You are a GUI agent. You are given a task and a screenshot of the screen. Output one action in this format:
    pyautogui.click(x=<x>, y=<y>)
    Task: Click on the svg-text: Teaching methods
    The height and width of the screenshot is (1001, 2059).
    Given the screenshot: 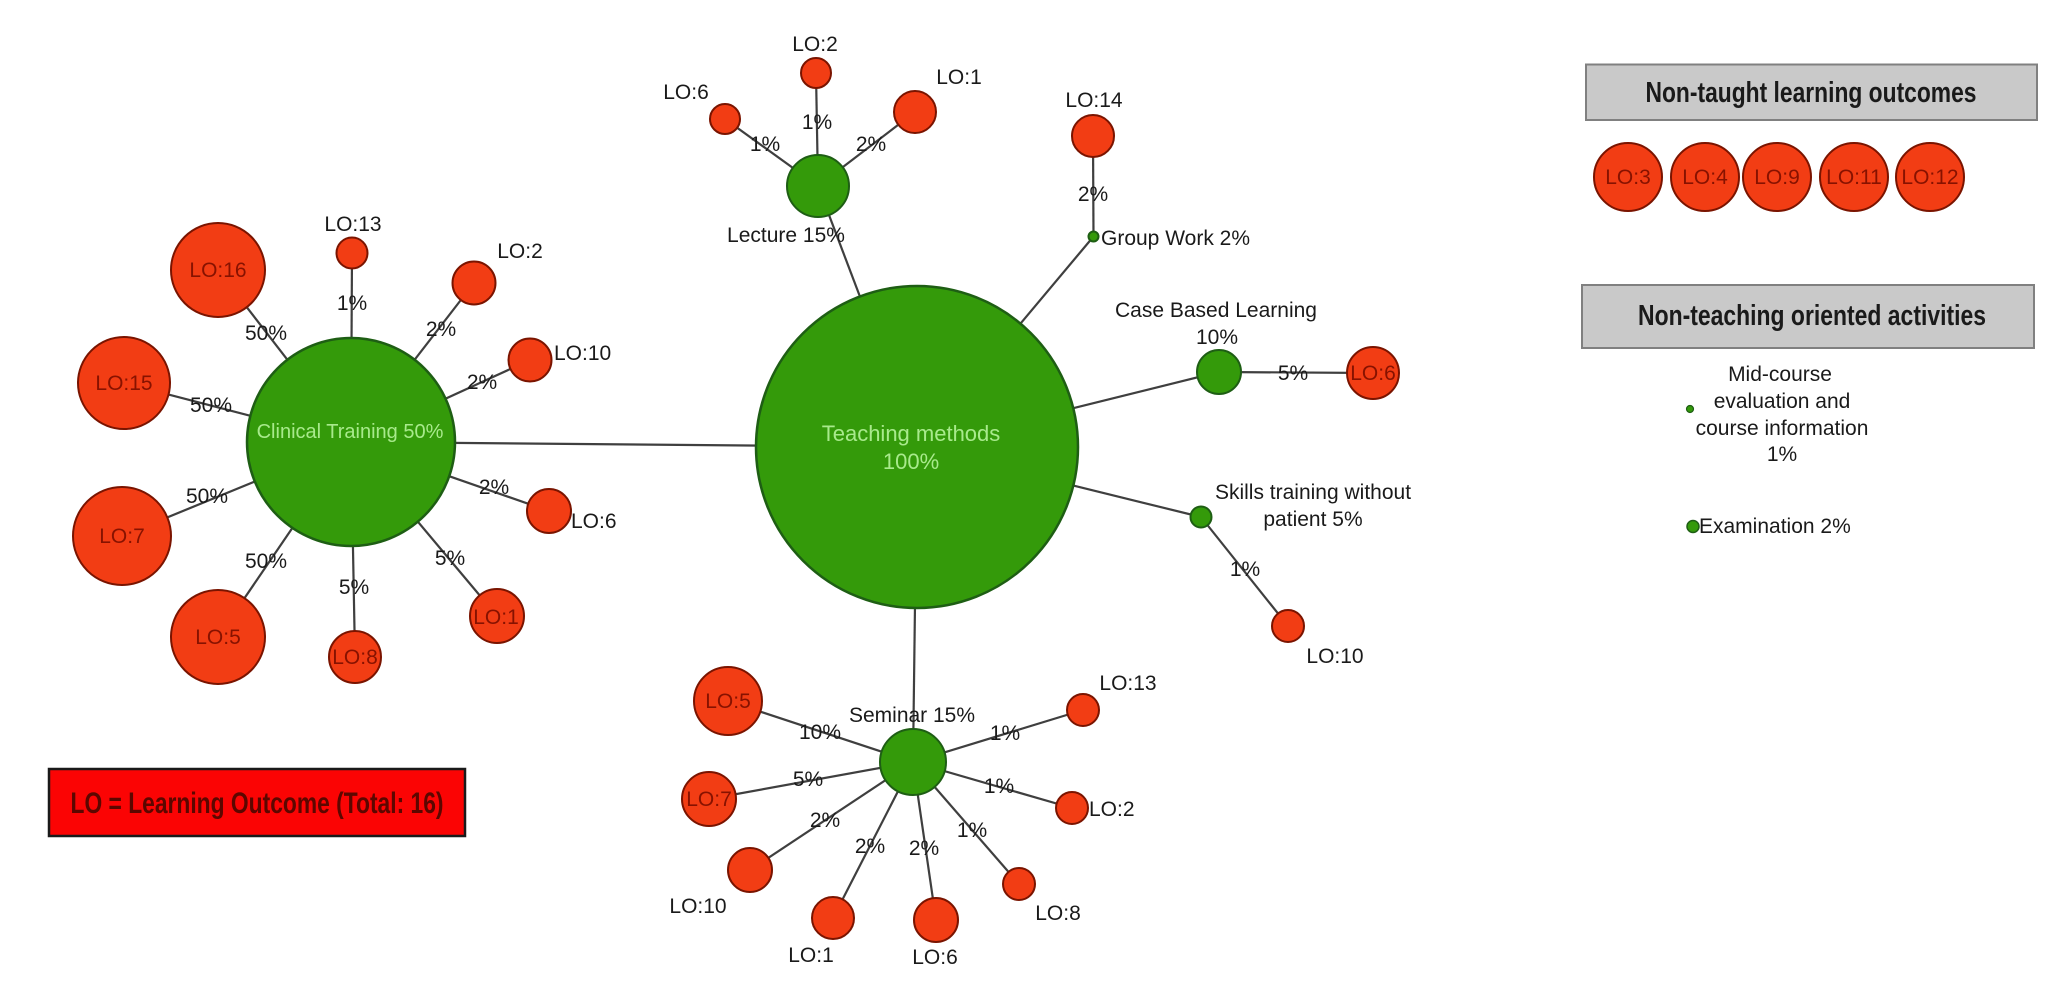 What is the action you would take?
    pyautogui.click(x=911, y=433)
    